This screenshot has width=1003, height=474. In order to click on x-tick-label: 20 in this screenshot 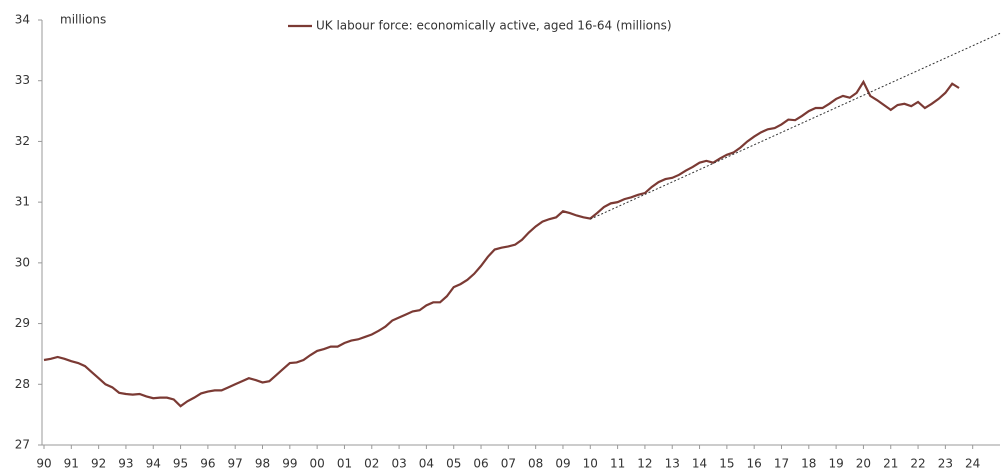, I will do `click(863, 464)`.